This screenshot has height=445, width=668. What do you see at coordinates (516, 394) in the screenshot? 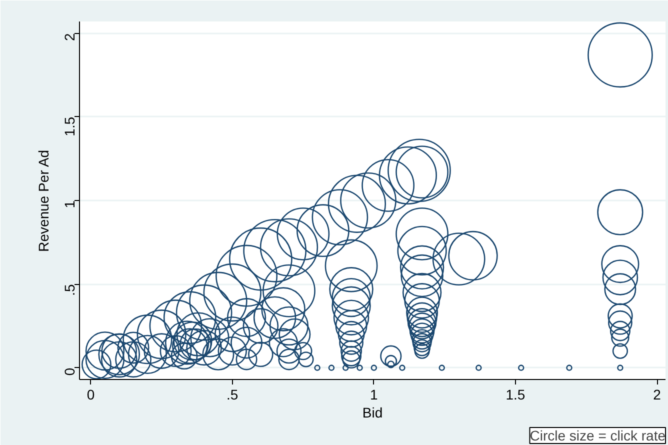
I see `x-tick-label: 1.5` at bounding box center [516, 394].